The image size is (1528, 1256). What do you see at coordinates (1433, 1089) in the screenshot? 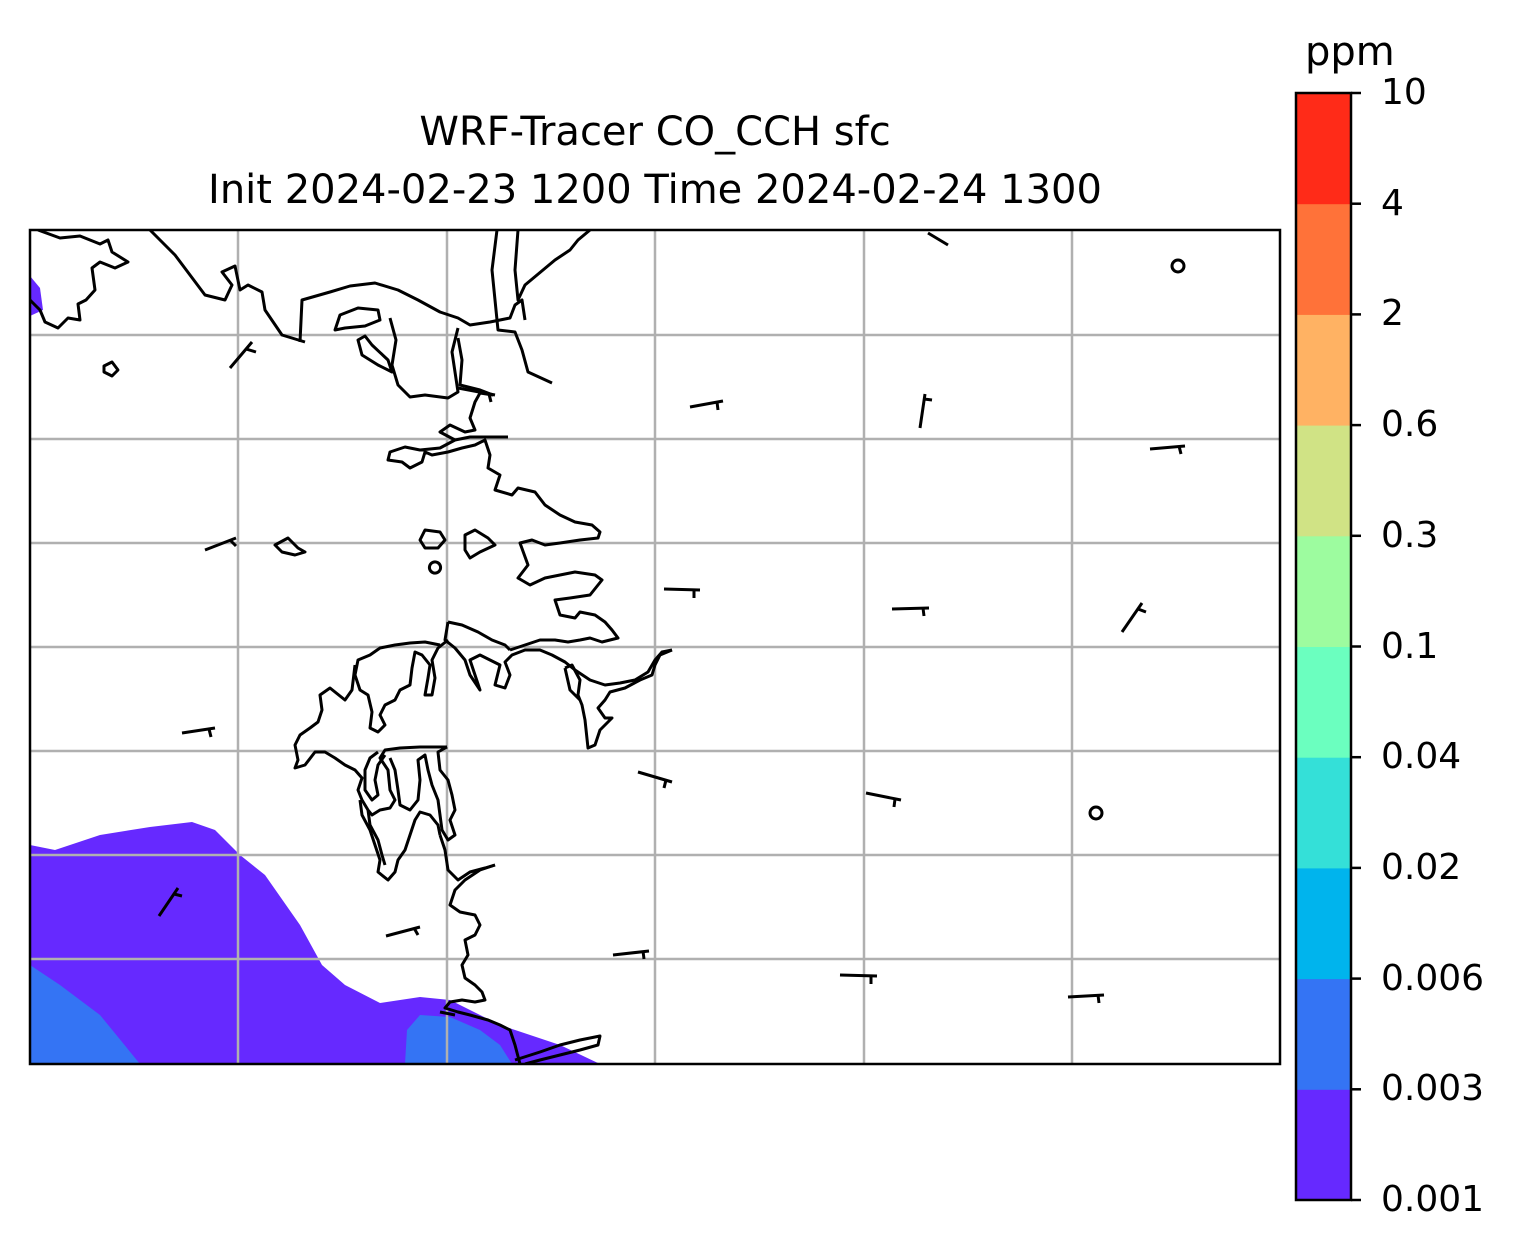
I see `colorbar-tick-label: 0.003` at bounding box center [1433, 1089].